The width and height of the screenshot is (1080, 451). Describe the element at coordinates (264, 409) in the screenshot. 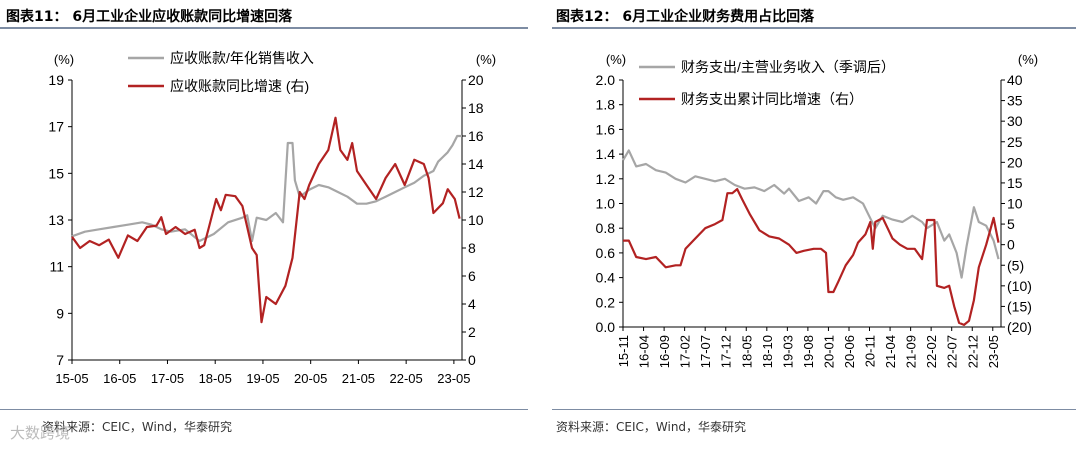

I see `bottom-rule-left` at that location.